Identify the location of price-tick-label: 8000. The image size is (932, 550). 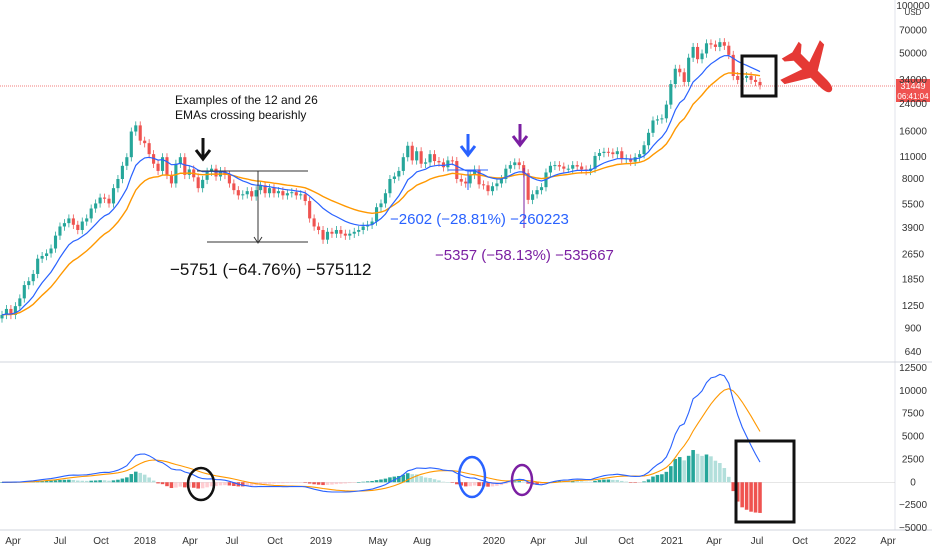
(913, 179).